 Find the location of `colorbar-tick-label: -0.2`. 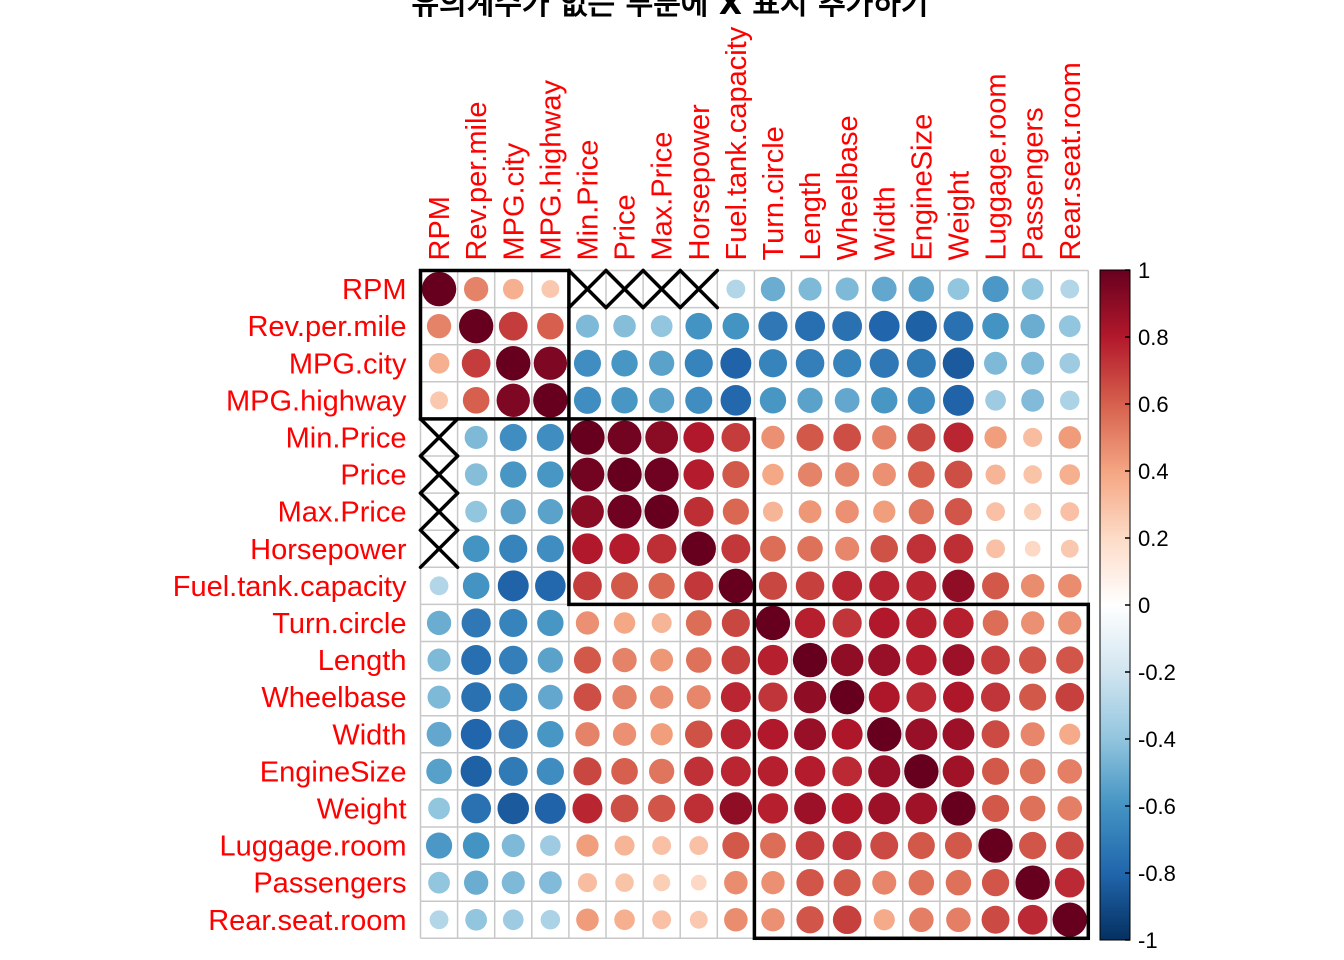

colorbar-tick-label: -0.2 is located at coordinates (1157, 672).